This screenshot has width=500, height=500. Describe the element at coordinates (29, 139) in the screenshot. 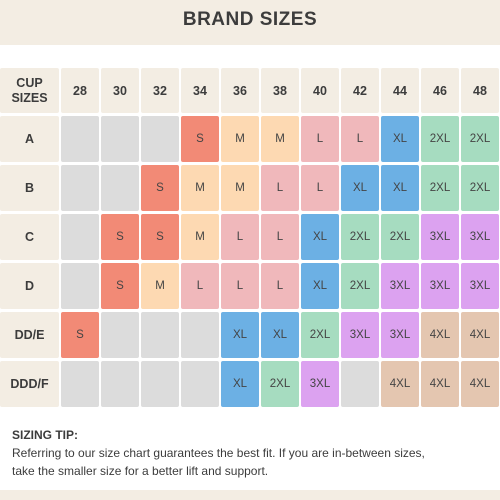

I see `cup-size-header: A` at that location.